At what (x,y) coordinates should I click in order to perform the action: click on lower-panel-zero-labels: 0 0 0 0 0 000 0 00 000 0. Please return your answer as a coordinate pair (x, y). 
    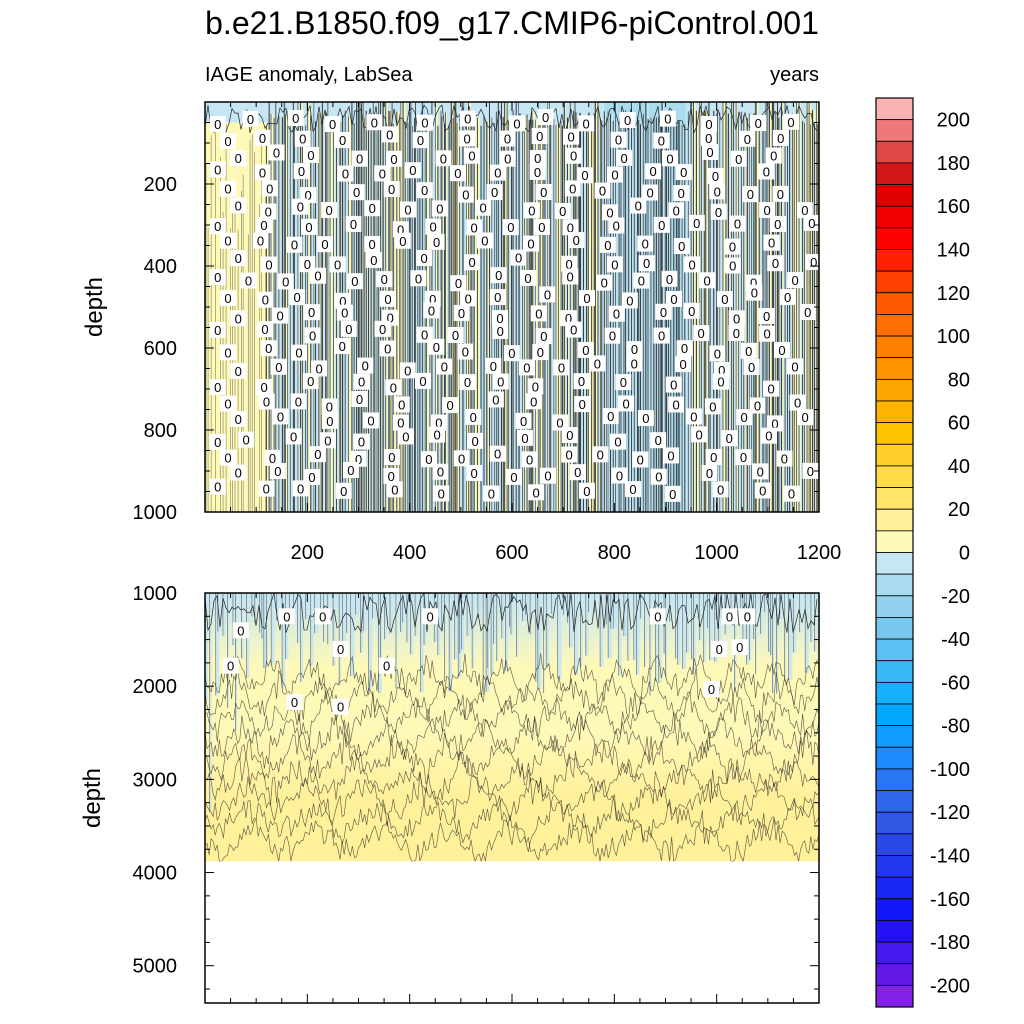
    Looking at the image, I should click on (489, 661).